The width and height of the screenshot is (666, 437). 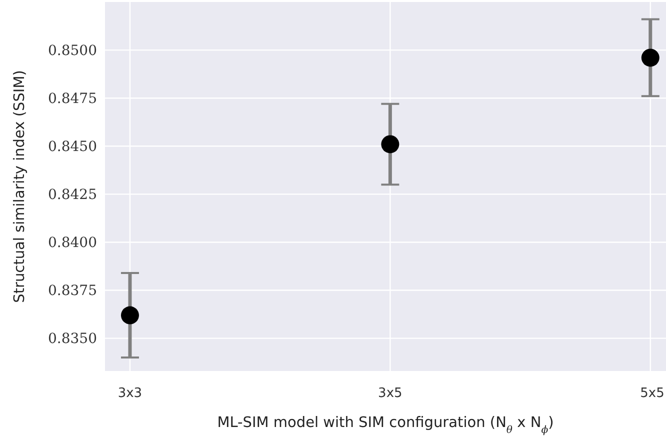 What do you see at coordinates (72, 243) in the screenshot?
I see `y-tick-label: 0.8400` at bounding box center [72, 243].